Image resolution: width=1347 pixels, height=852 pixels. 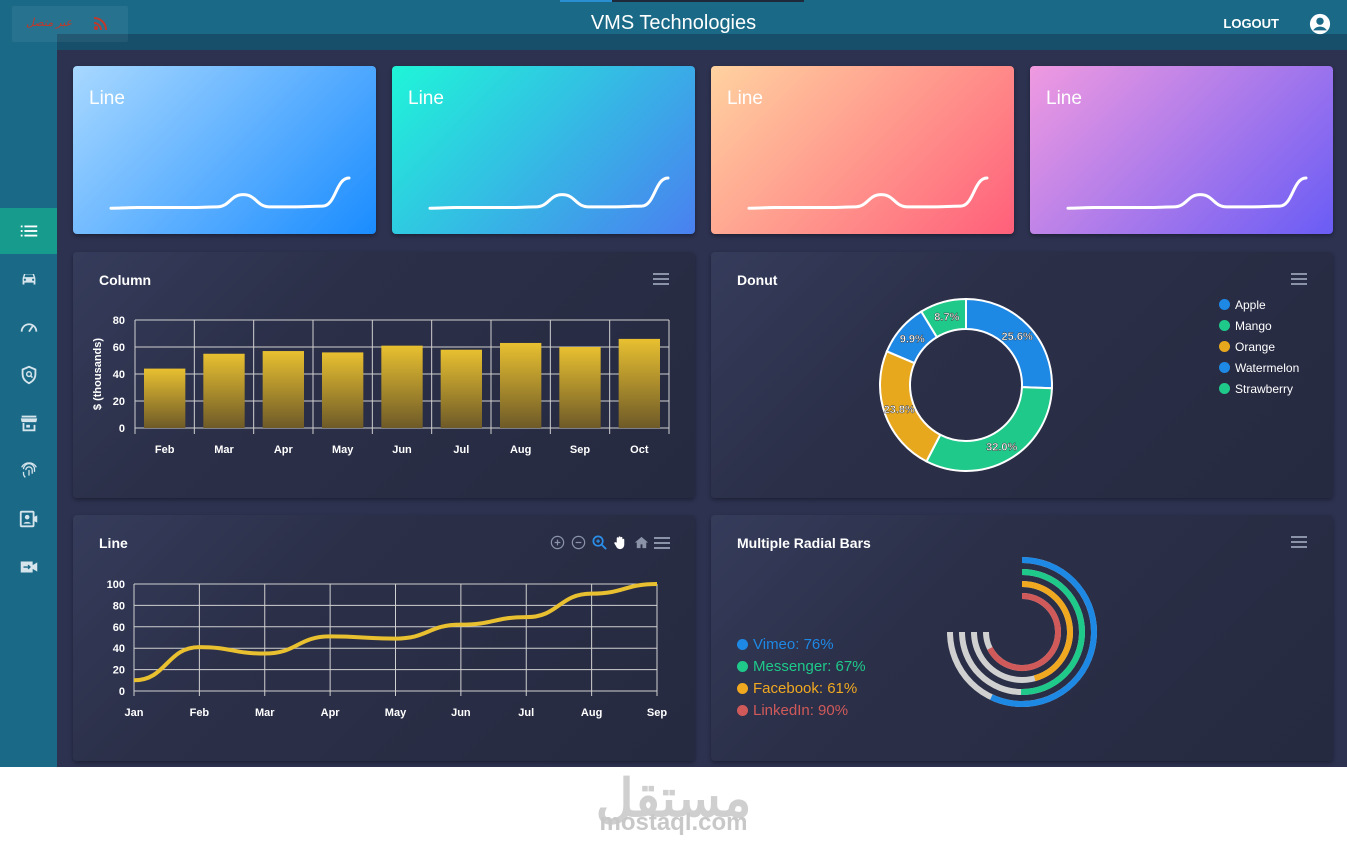 What do you see at coordinates (1259, 388) in the screenshot?
I see `legend-item: Strawberry` at bounding box center [1259, 388].